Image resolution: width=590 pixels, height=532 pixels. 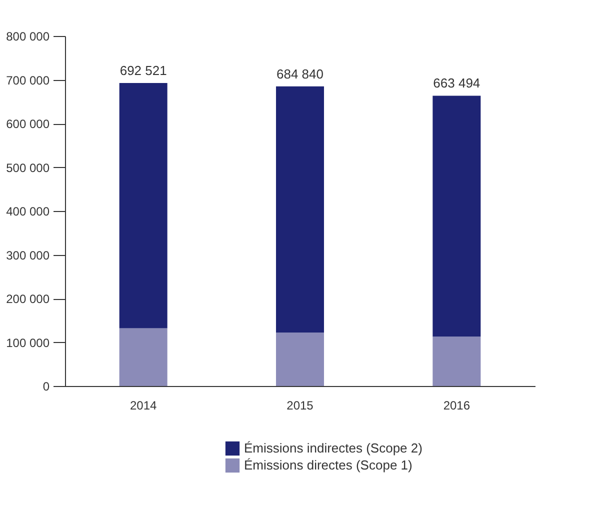 I want to click on legend-label: Émissions indirectes (Scope 2), so click(x=333, y=448).